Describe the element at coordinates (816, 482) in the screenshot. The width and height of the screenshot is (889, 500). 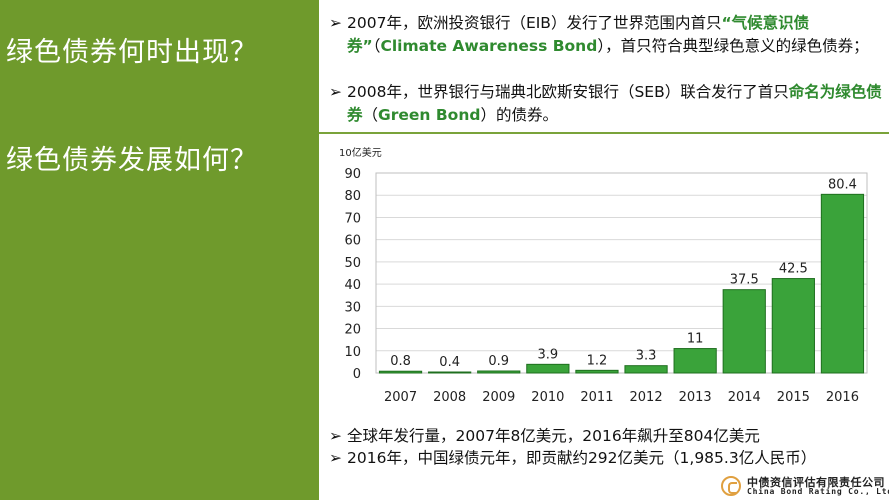
I see `logo-name-cn: 中债资信评估有限责任公司` at that location.